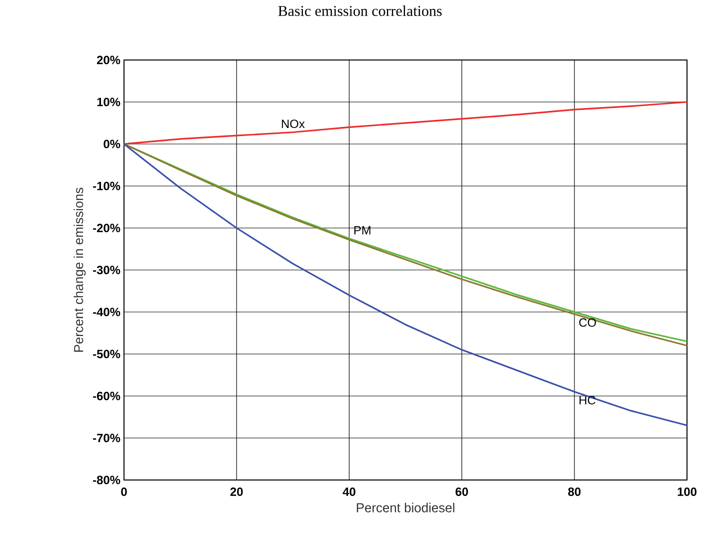  Describe the element at coordinates (362, 230) in the screenshot. I see `series-label: PM` at that location.